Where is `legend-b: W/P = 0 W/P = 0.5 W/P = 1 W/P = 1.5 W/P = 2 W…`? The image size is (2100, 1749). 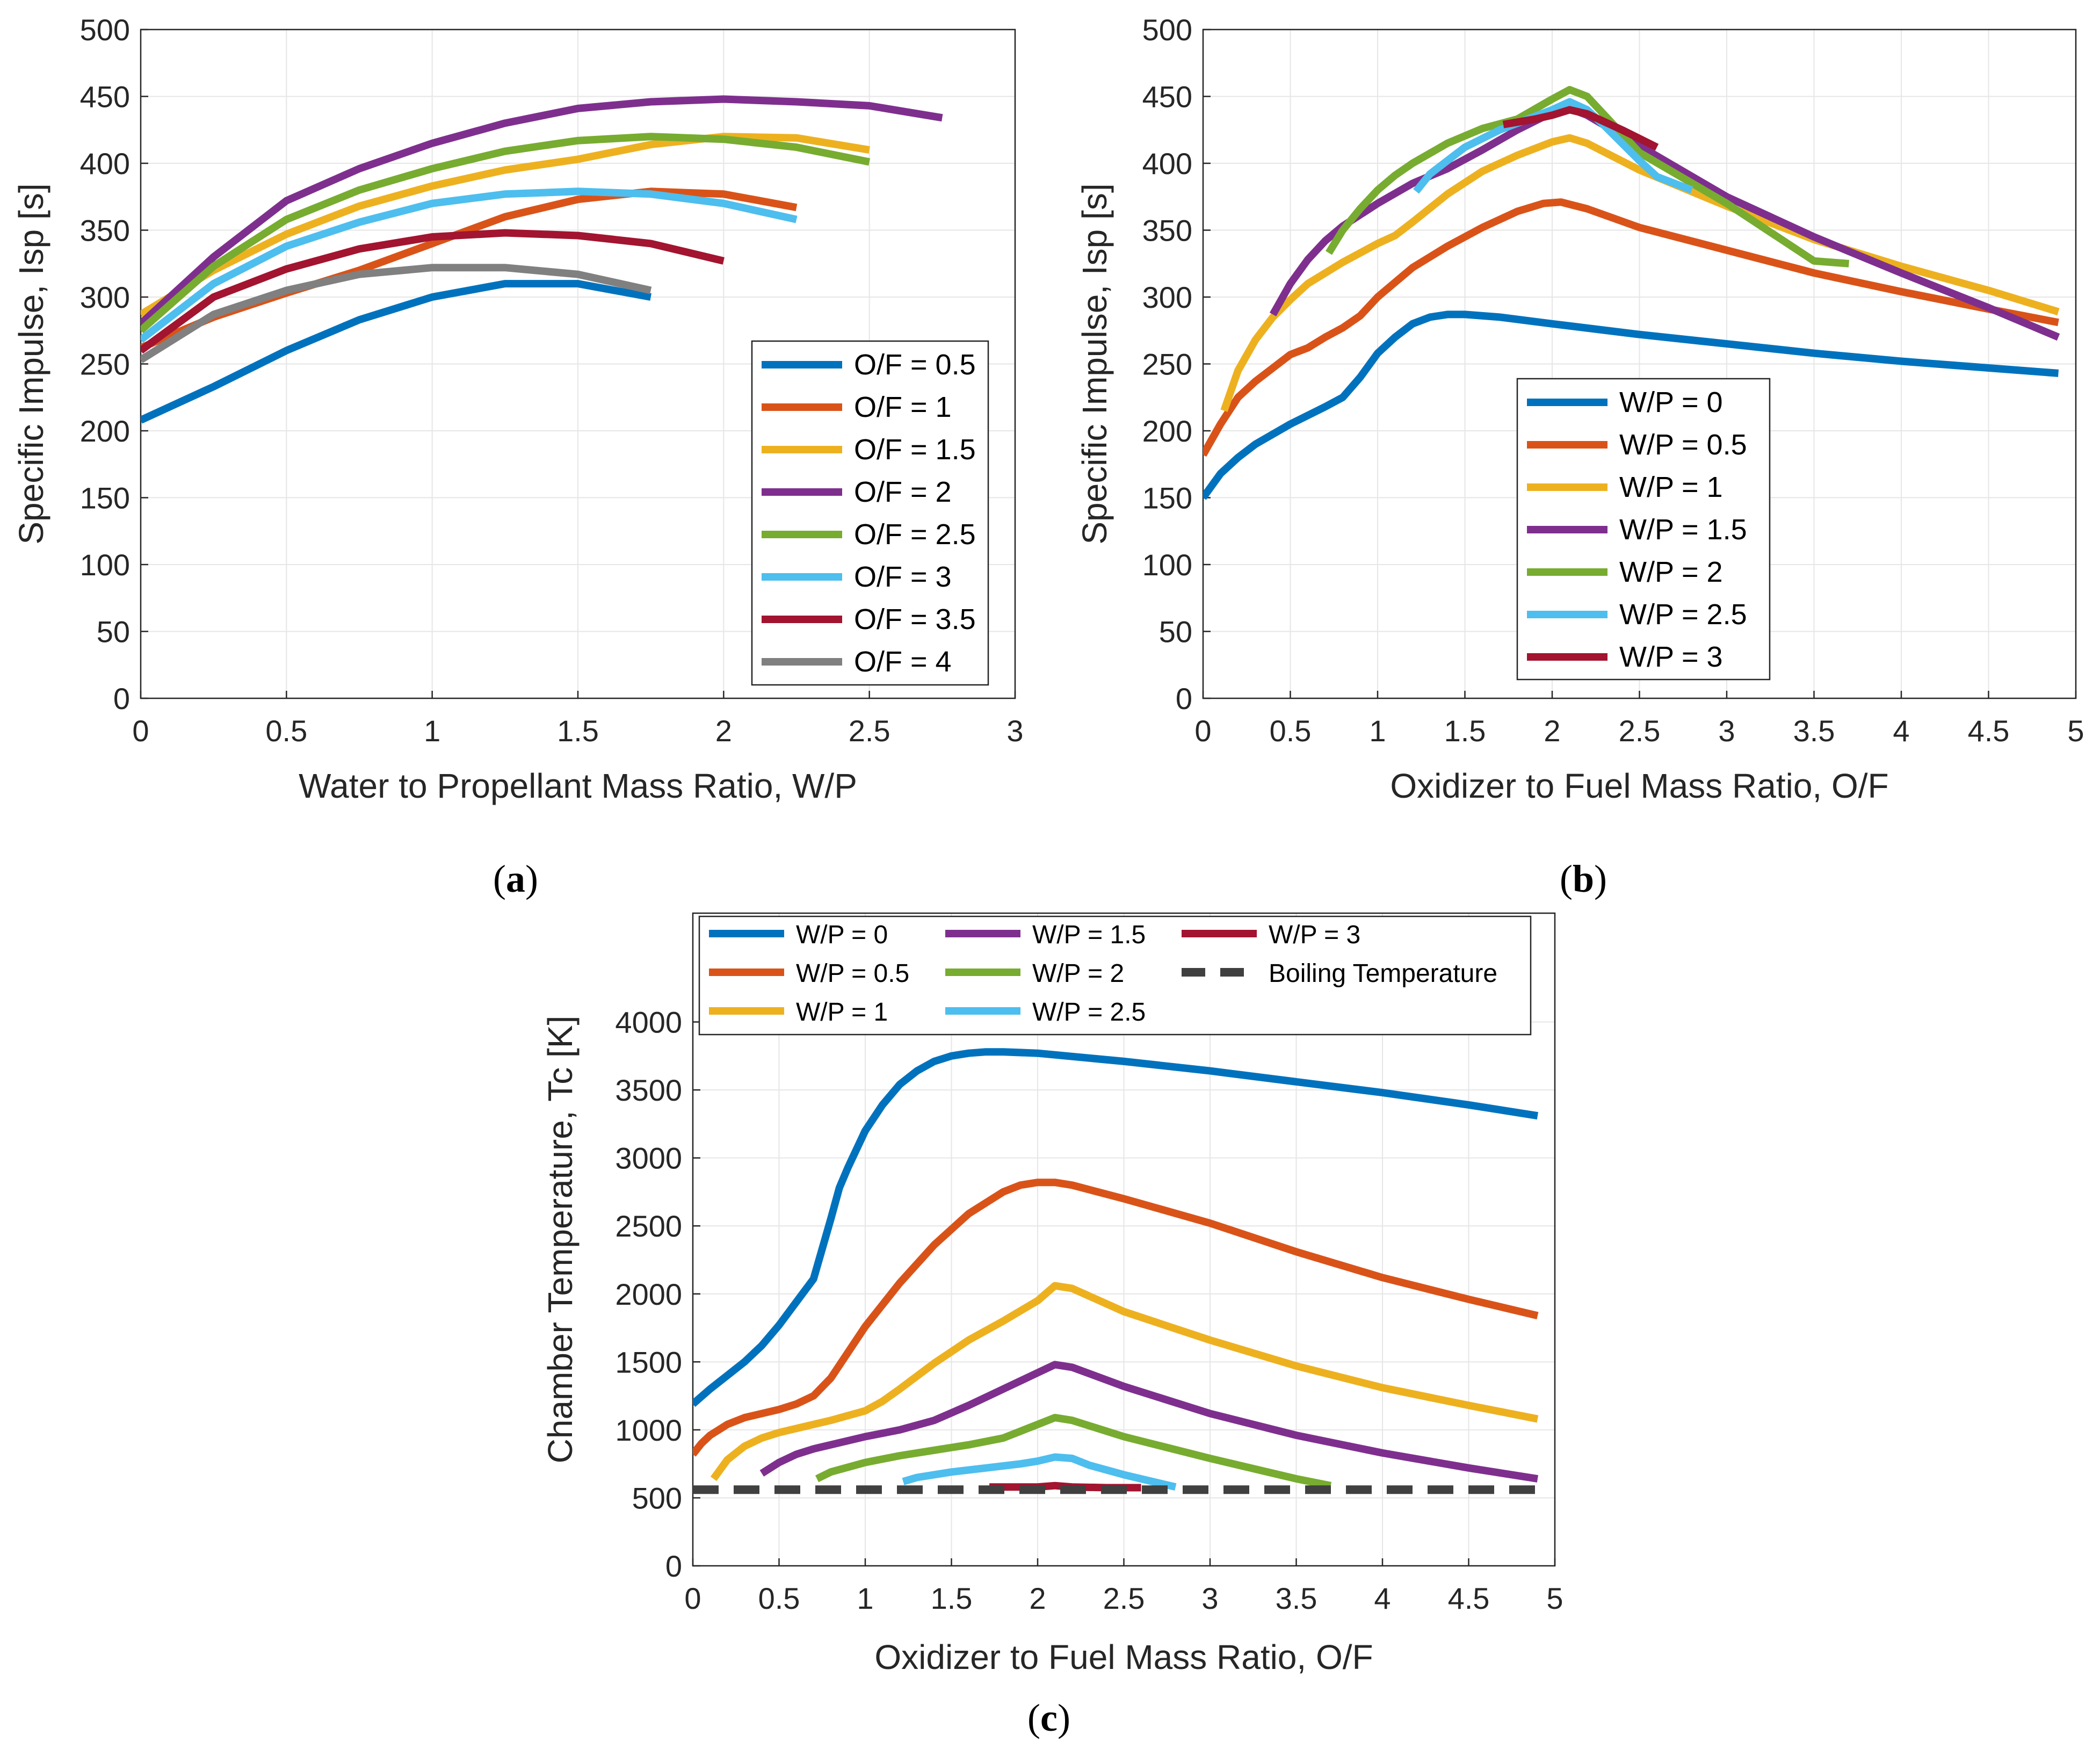
legend-b: W/P = 0 W/P = 0.5 W/P = 1 W/P = 1.5 W/P = 2 W… is located at coordinates (1643, 529).